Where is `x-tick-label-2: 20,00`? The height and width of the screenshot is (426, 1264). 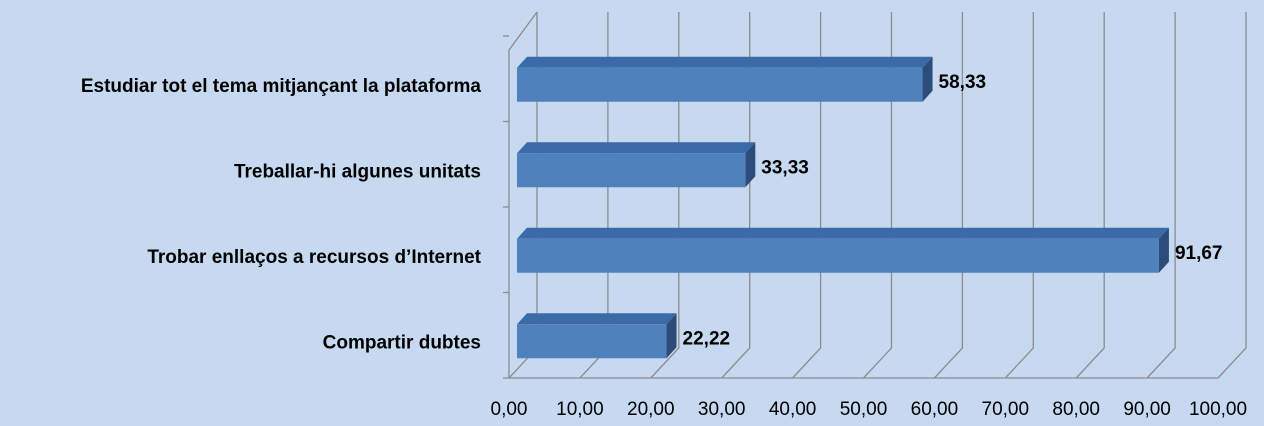 x-tick-label-2: 20,00 is located at coordinates (651, 409).